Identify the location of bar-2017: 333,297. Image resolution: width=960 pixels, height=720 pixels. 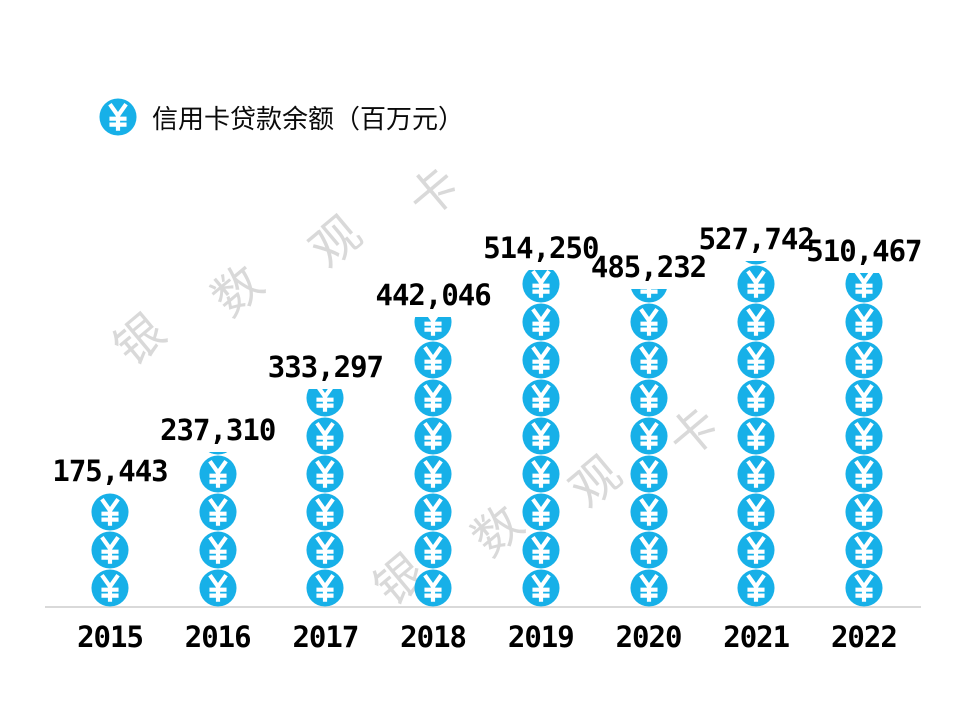
(325, 478).